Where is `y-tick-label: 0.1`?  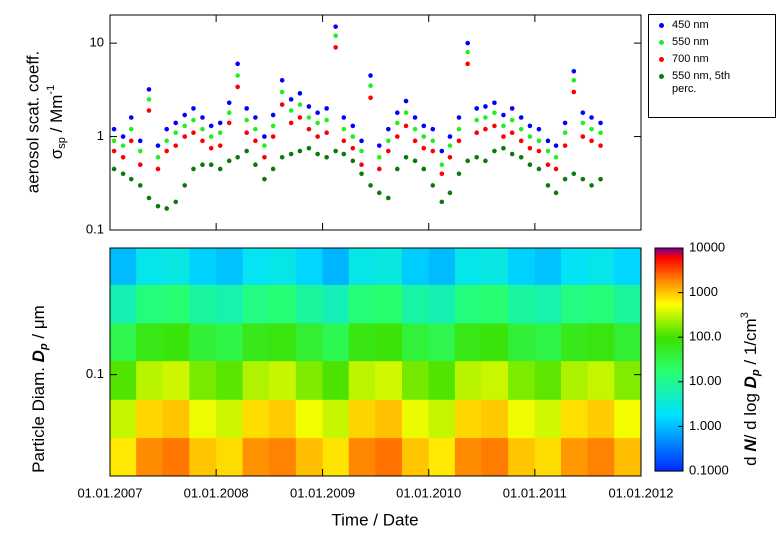 y-tick-label: 0.1 is located at coordinates (95, 373).